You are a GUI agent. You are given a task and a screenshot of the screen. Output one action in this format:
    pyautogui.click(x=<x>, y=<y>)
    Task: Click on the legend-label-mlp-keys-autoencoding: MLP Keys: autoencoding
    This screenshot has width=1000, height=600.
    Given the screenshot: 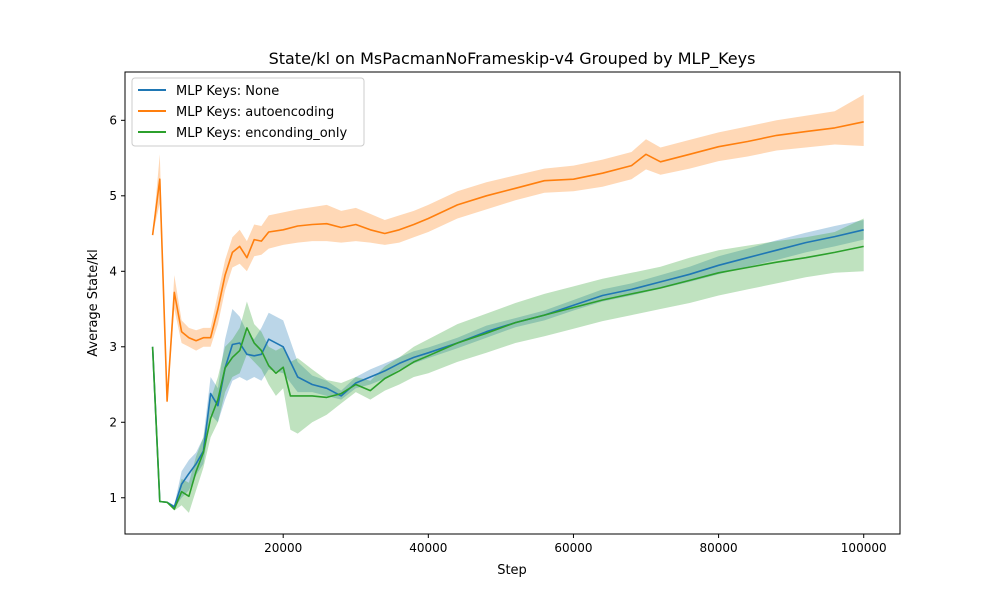 What is the action you would take?
    pyautogui.click(x=255, y=112)
    